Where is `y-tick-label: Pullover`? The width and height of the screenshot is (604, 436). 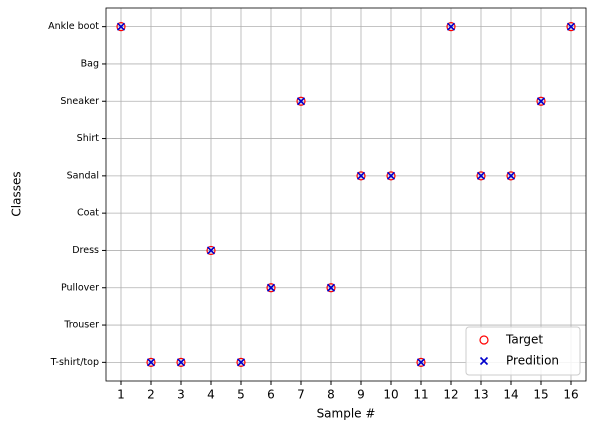 y-tick-label: Pullover is located at coordinates (80, 287).